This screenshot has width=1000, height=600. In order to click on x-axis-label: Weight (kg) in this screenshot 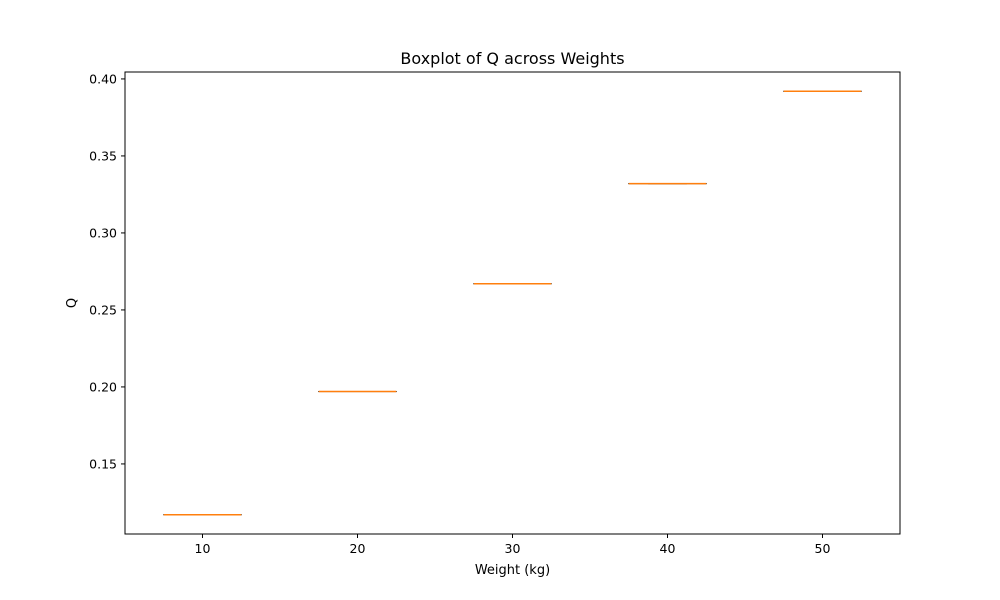, I will do `click(512, 570)`.